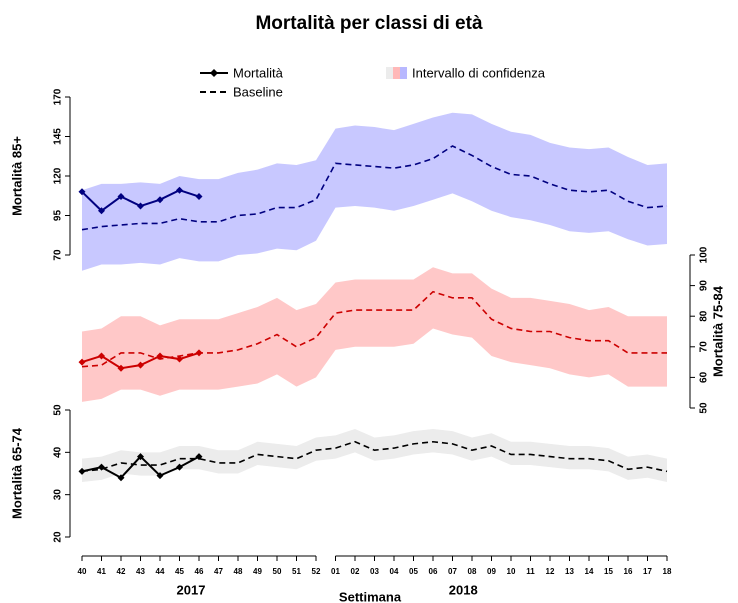  I want to click on x-tick-label: 44, so click(160, 571).